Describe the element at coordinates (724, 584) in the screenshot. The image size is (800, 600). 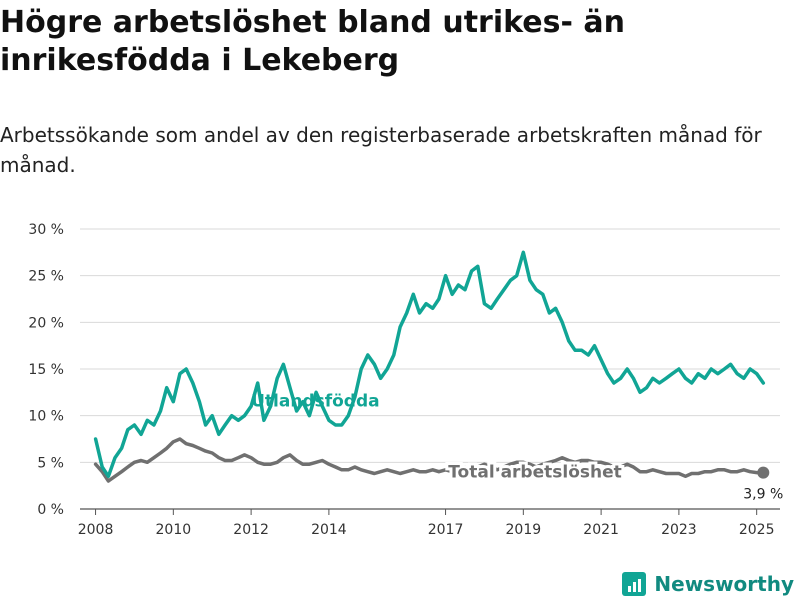
I see `brand-name: Newsworthy` at that location.